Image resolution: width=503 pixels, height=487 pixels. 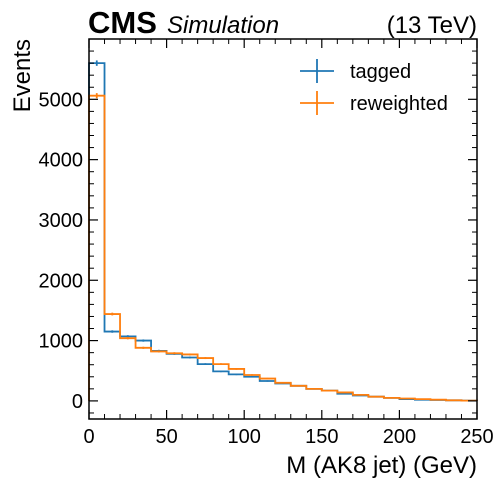 What do you see at coordinates (432, 25) in the screenshot?
I see `energy-label: (13 TeV)` at bounding box center [432, 25].